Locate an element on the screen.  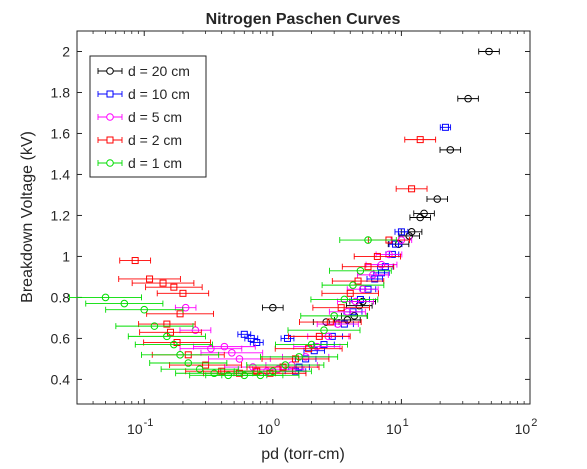
y-tick-label: 1 is located at coordinates (66, 256).